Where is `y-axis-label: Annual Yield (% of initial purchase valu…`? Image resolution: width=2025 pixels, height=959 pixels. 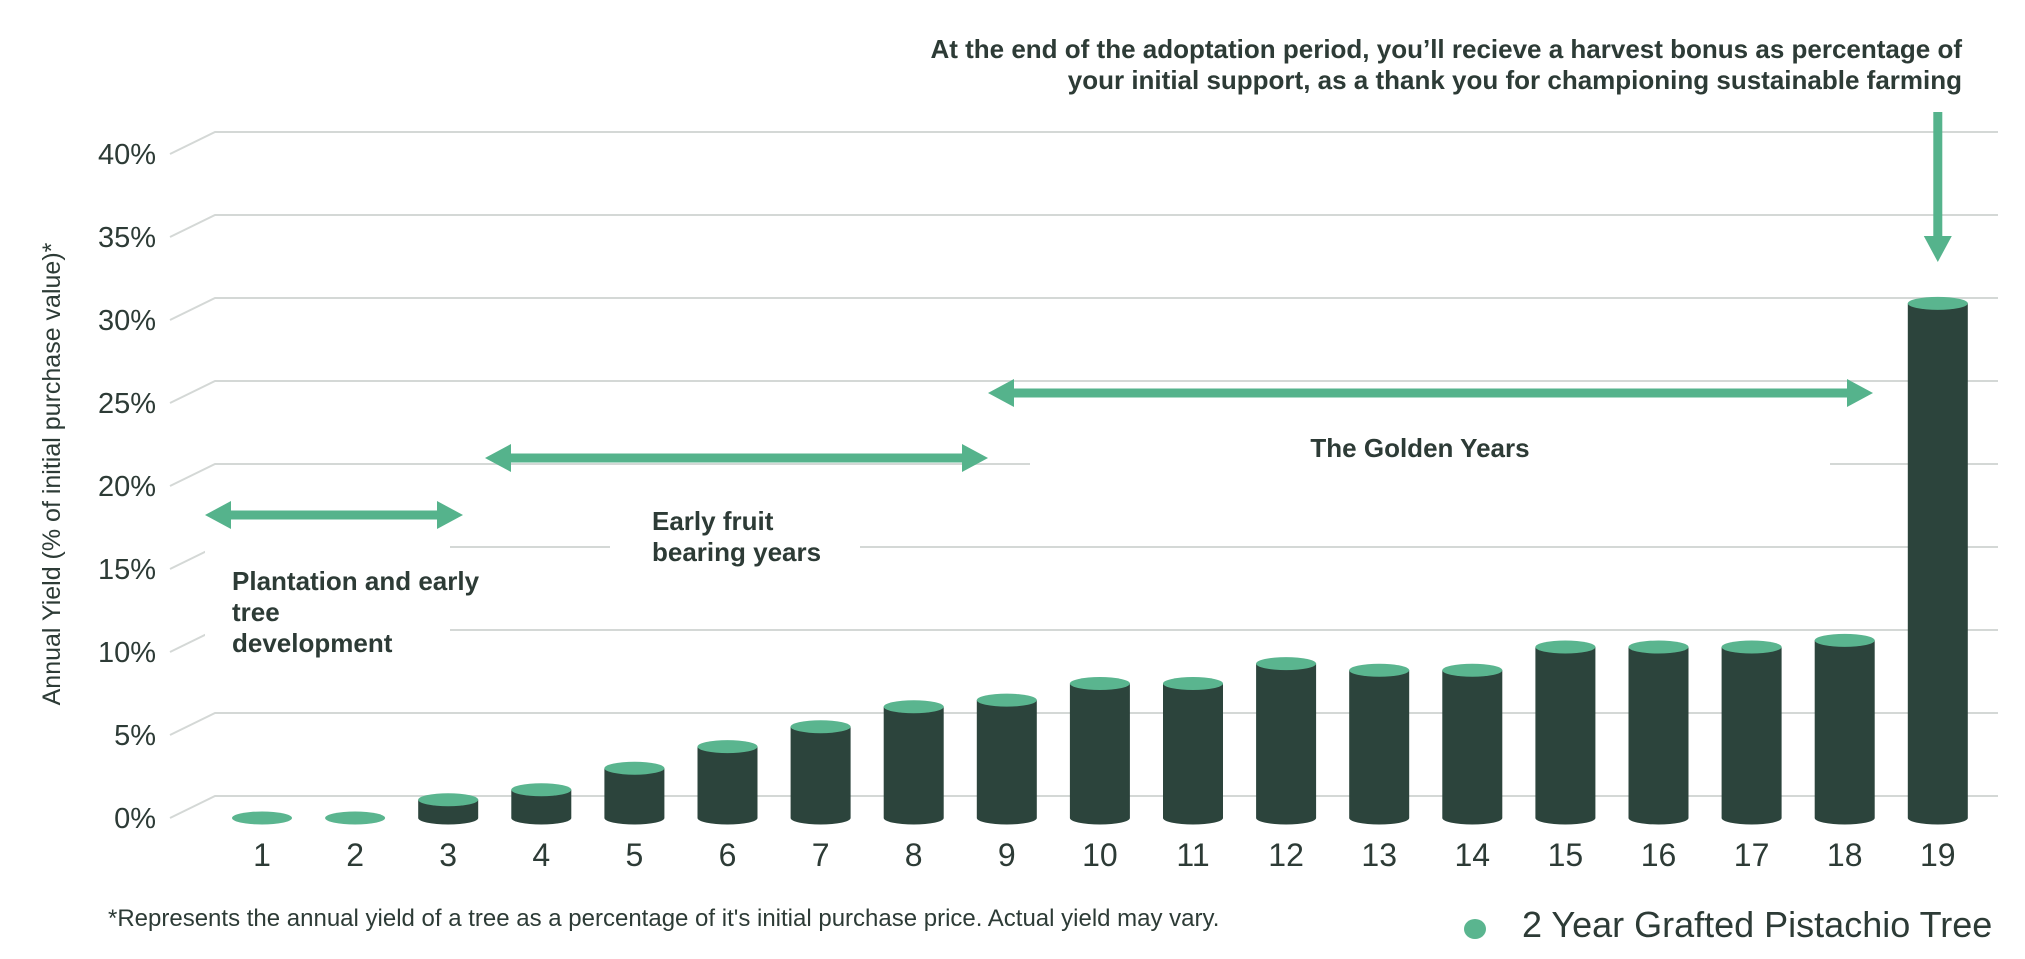
y-axis-label: Annual Yield (% of initial purchase valu… is located at coordinates (52, 473).